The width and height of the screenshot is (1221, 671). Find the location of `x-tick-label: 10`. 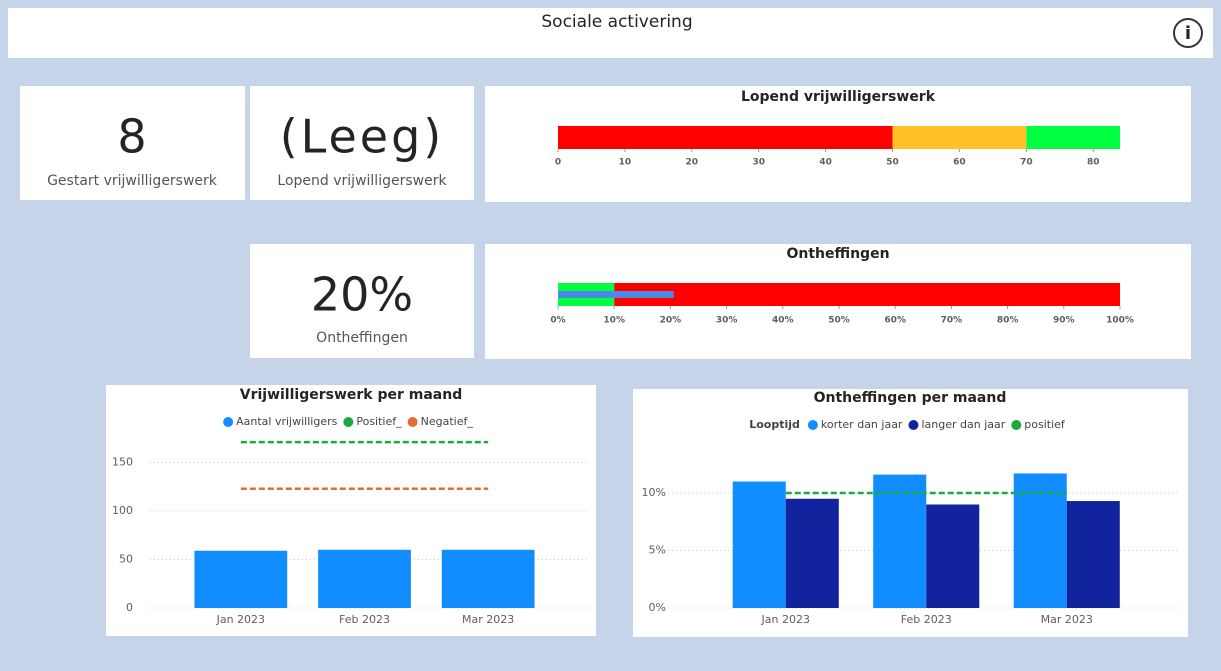

x-tick-label: 10 is located at coordinates (625, 163).